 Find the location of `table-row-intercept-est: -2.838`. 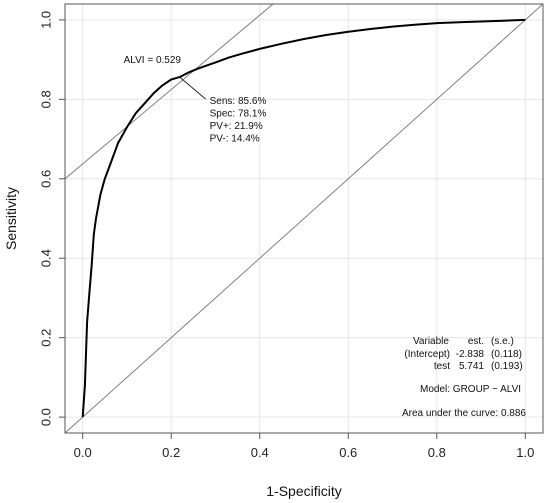

table-row-intercept-est: -2.838 is located at coordinates (470, 354).